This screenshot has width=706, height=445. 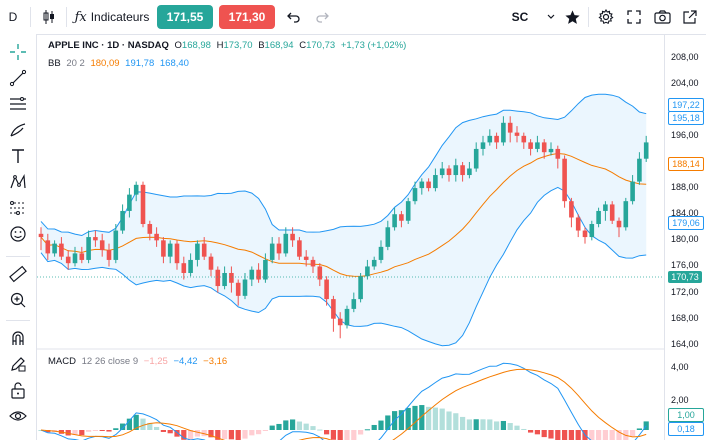 I want to click on share-icon, so click(x=690, y=17).